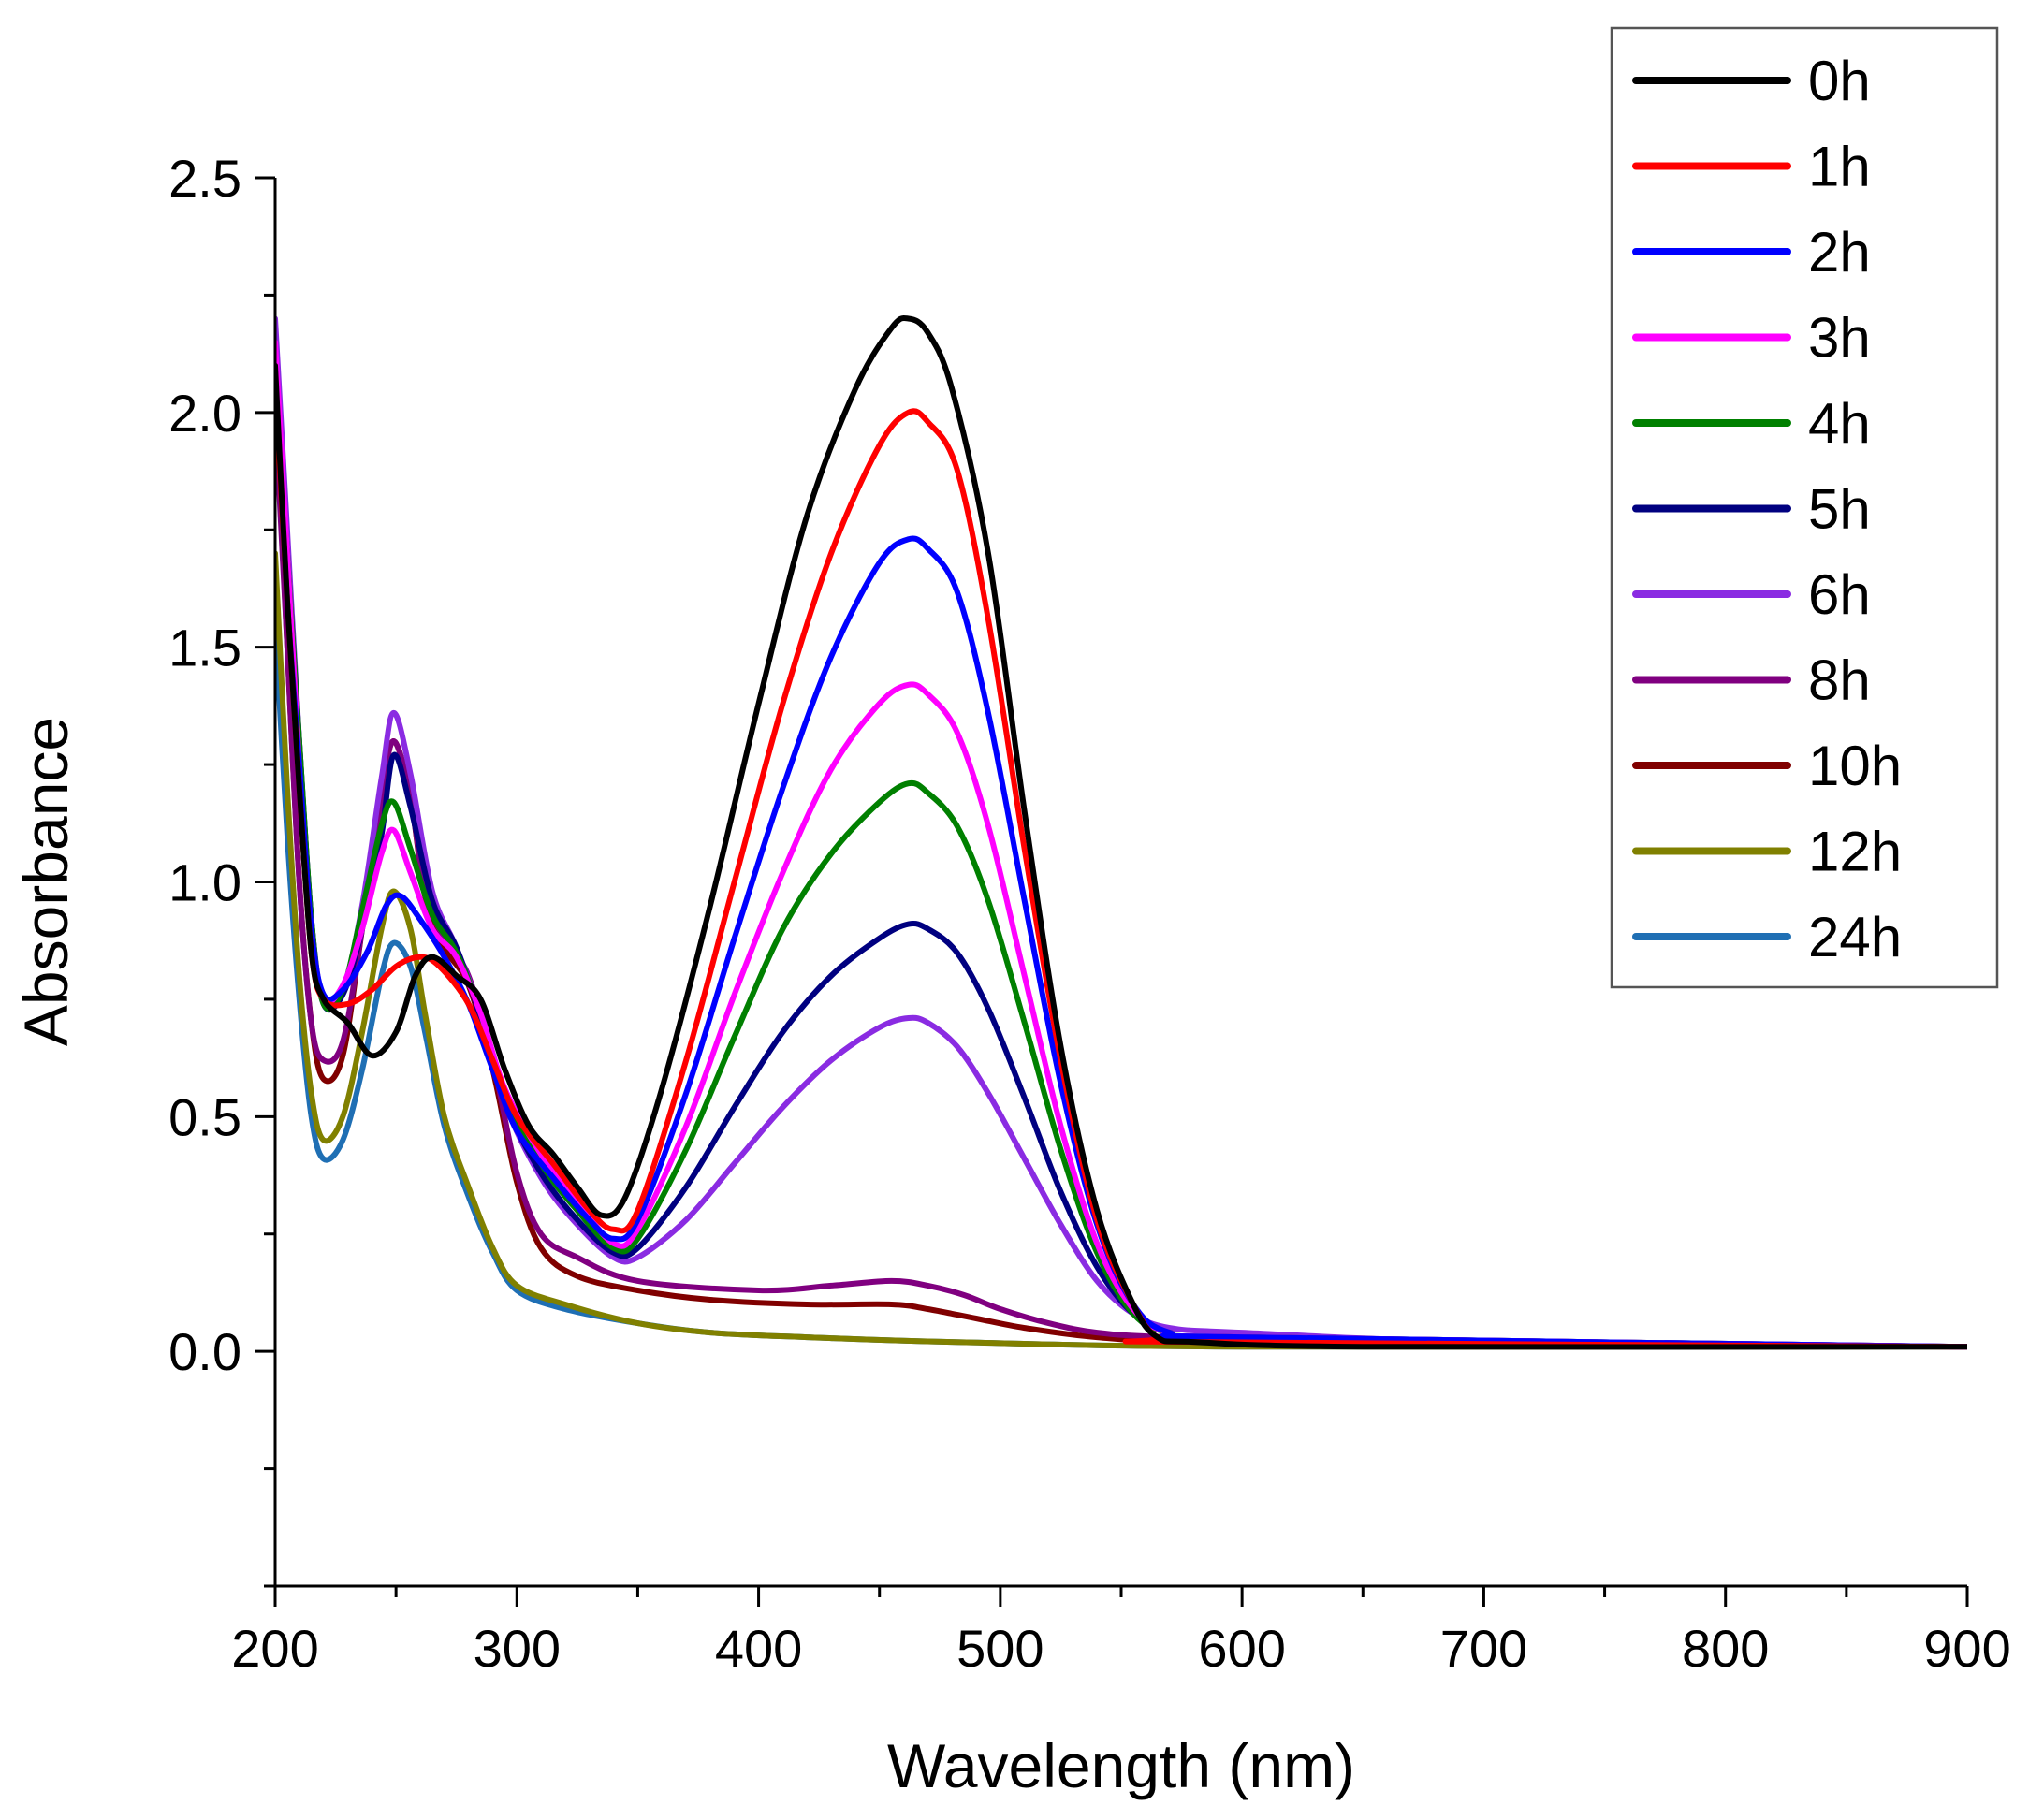 The width and height of the screenshot is (2029, 1820). What do you see at coordinates (1839, 81) in the screenshot?
I see `legend-label-0h: 0h` at bounding box center [1839, 81].